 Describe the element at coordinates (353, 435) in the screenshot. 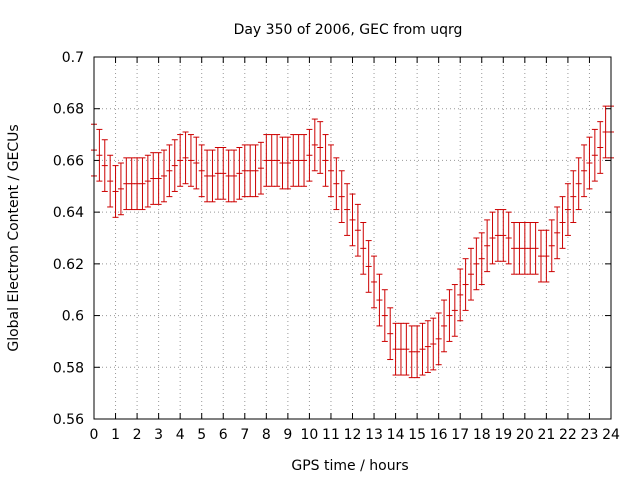

I see `x-tick-label: 12` at that location.